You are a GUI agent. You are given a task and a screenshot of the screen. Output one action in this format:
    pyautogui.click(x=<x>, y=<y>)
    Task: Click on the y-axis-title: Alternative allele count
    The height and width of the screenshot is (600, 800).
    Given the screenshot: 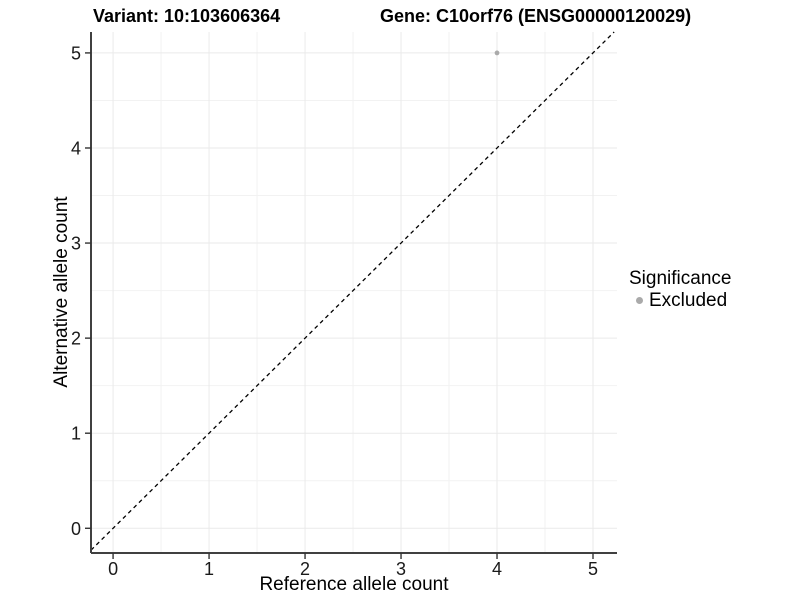 What is the action you would take?
    pyautogui.click(x=61, y=292)
    